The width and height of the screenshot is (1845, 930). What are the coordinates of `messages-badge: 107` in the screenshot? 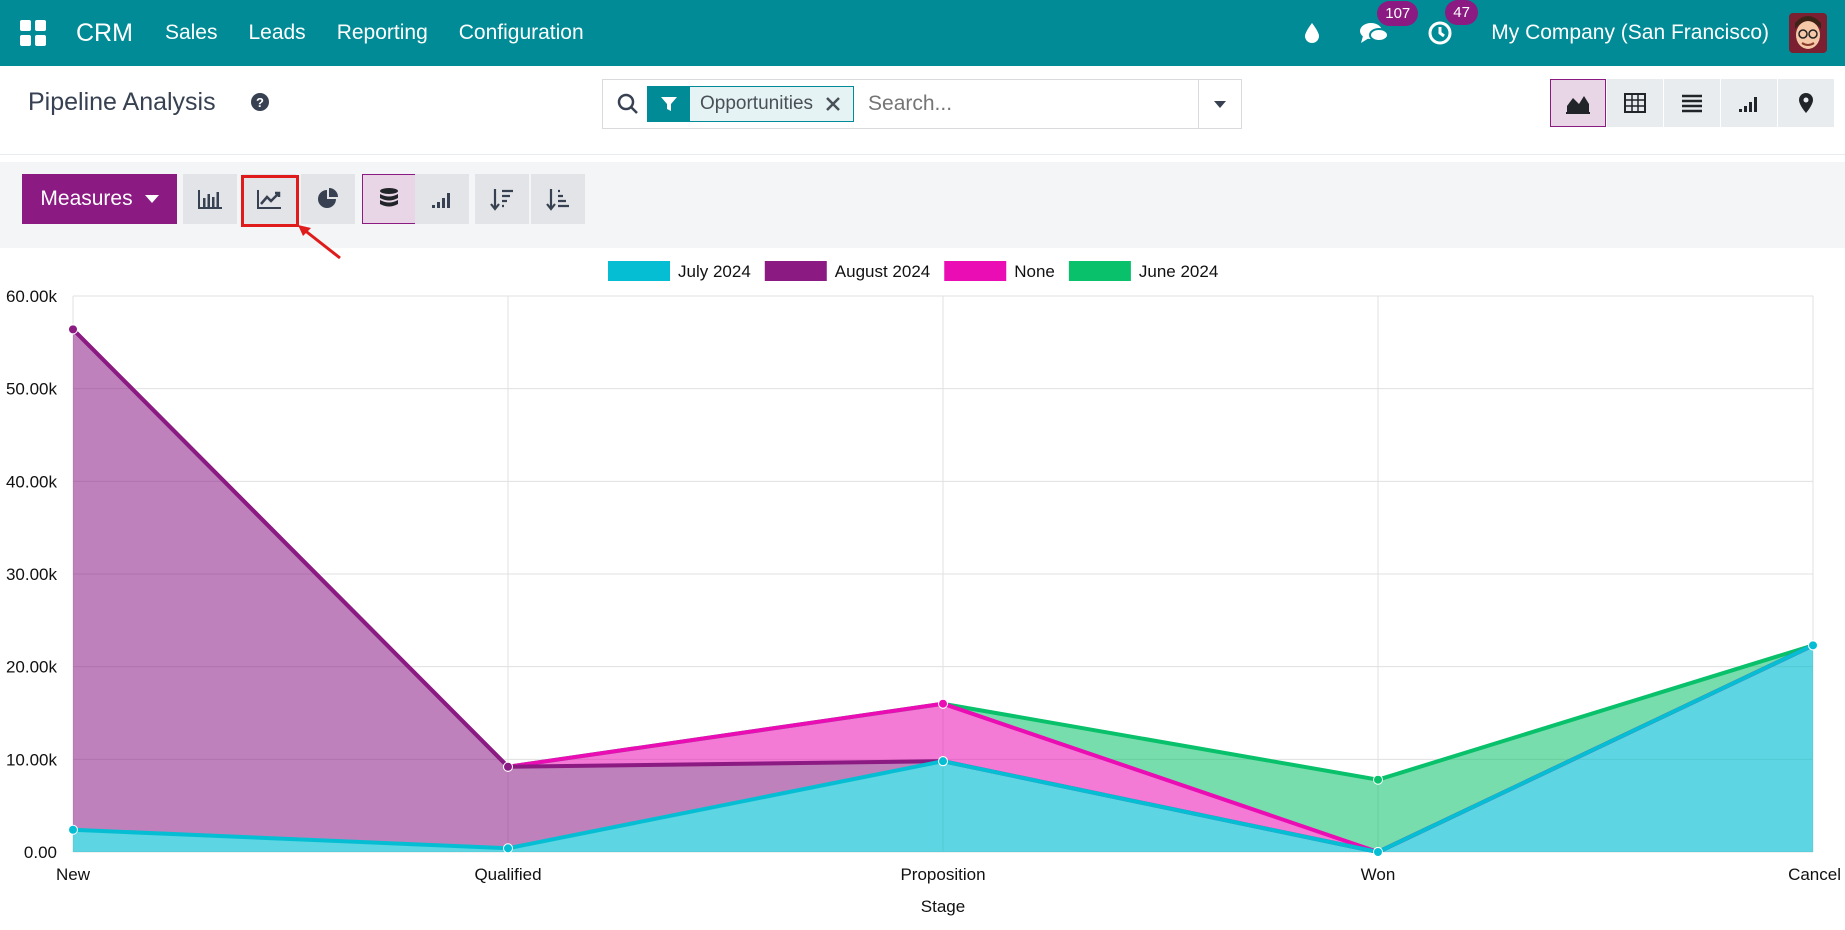 It's located at (1398, 13).